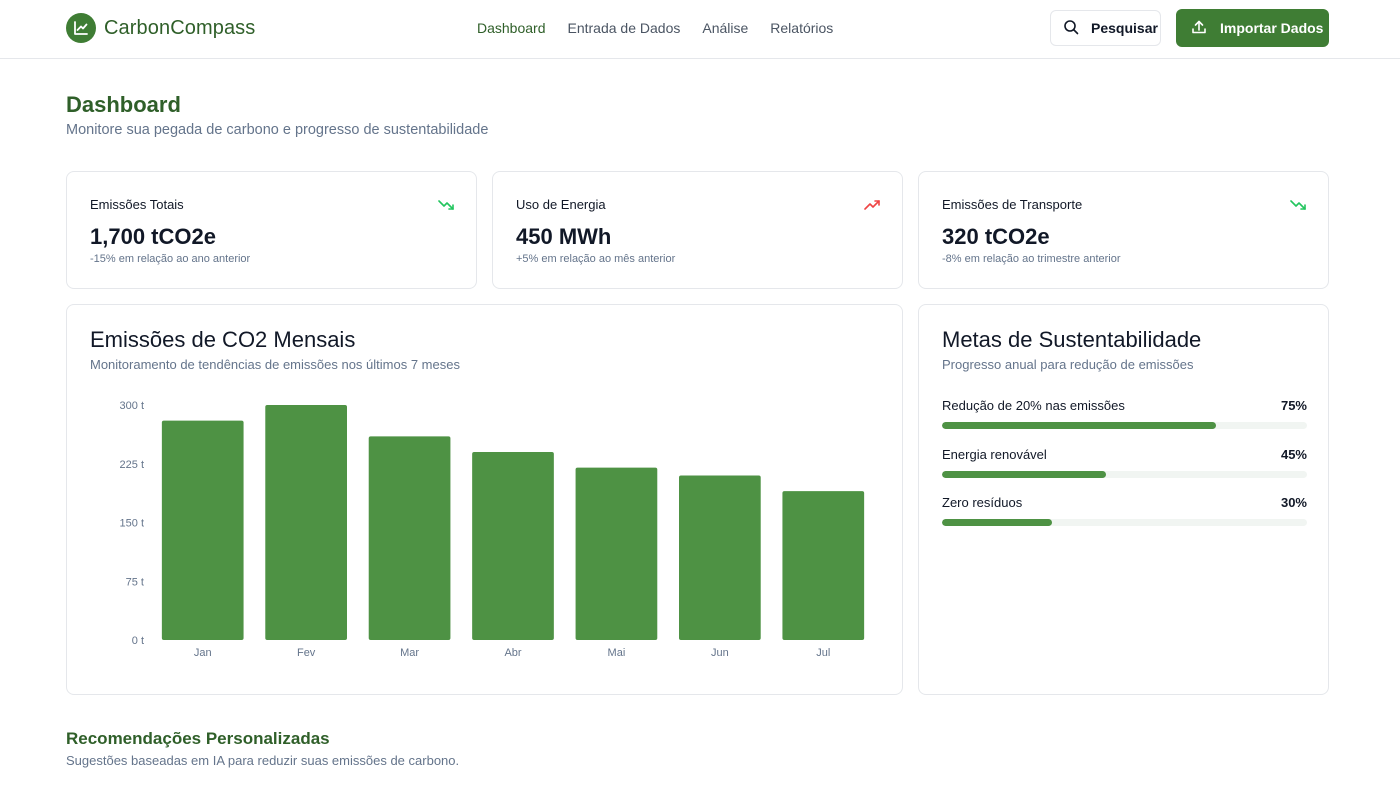  What do you see at coordinates (1124, 413) in the screenshot?
I see `goal-item: Redução de 20% nas emissões 75%` at bounding box center [1124, 413].